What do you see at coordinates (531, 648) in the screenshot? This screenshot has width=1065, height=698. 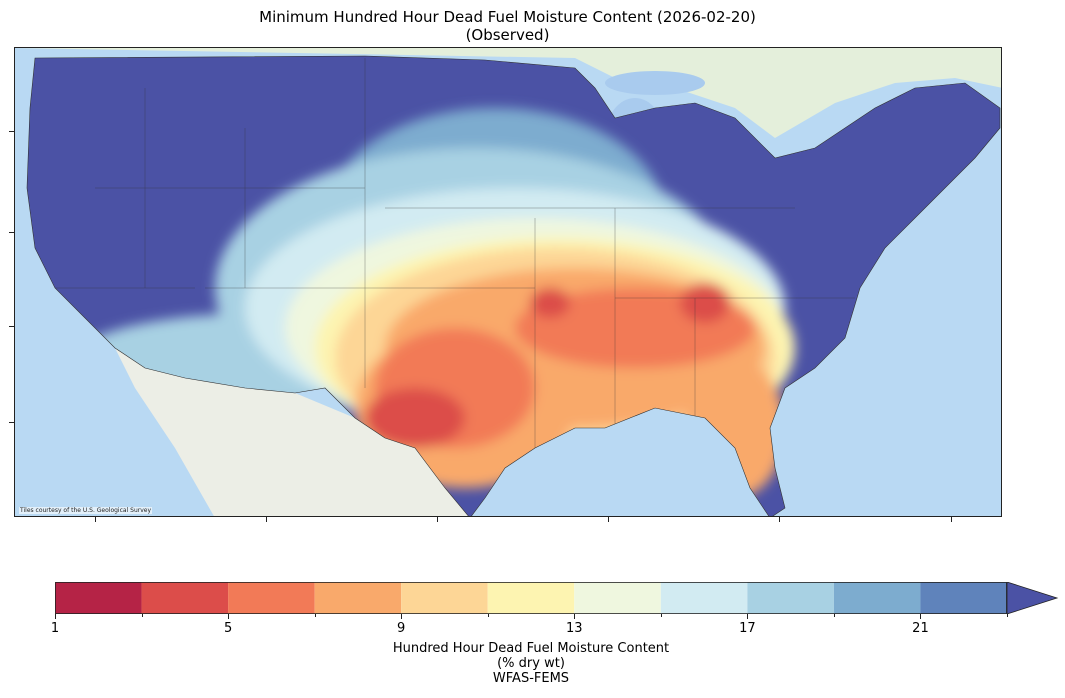 I see `colorbar-label: Hundred Hour Dead Fuel Moisture Content` at bounding box center [531, 648].